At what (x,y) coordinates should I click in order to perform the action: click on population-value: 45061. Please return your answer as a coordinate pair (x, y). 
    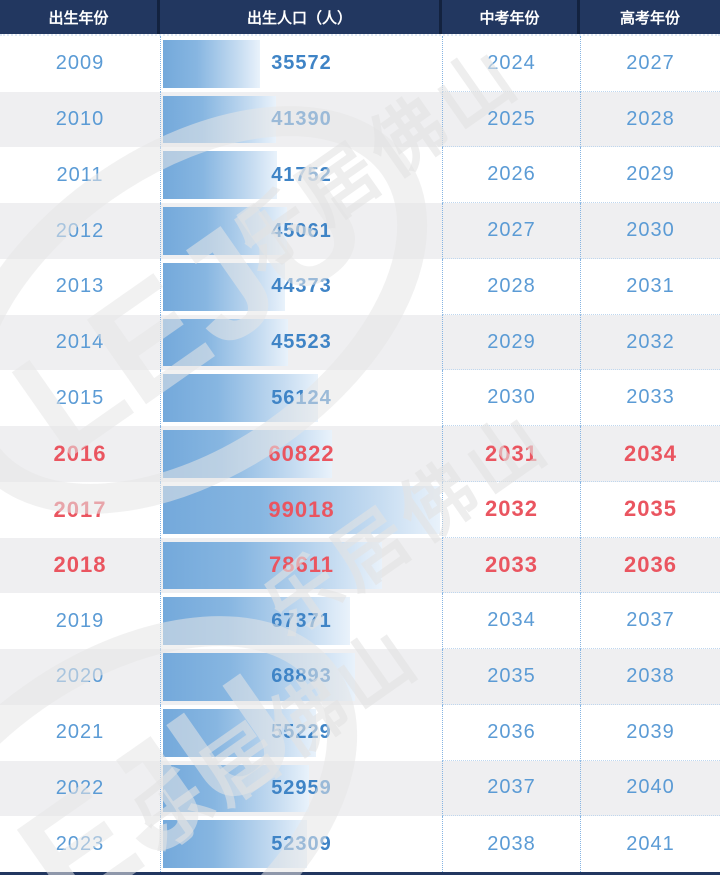
    Looking at the image, I should click on (301, 230).